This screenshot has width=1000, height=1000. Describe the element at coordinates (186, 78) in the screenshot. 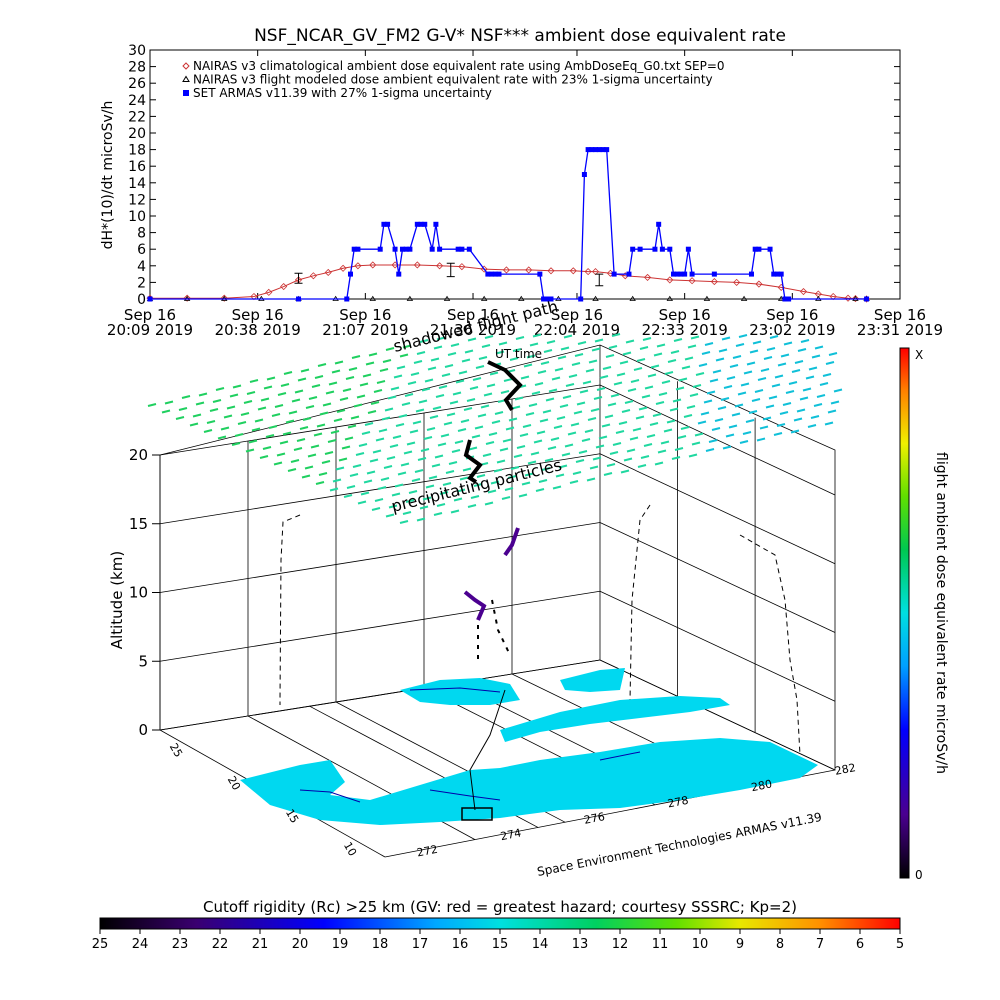

I see `legend-marker` at that location.